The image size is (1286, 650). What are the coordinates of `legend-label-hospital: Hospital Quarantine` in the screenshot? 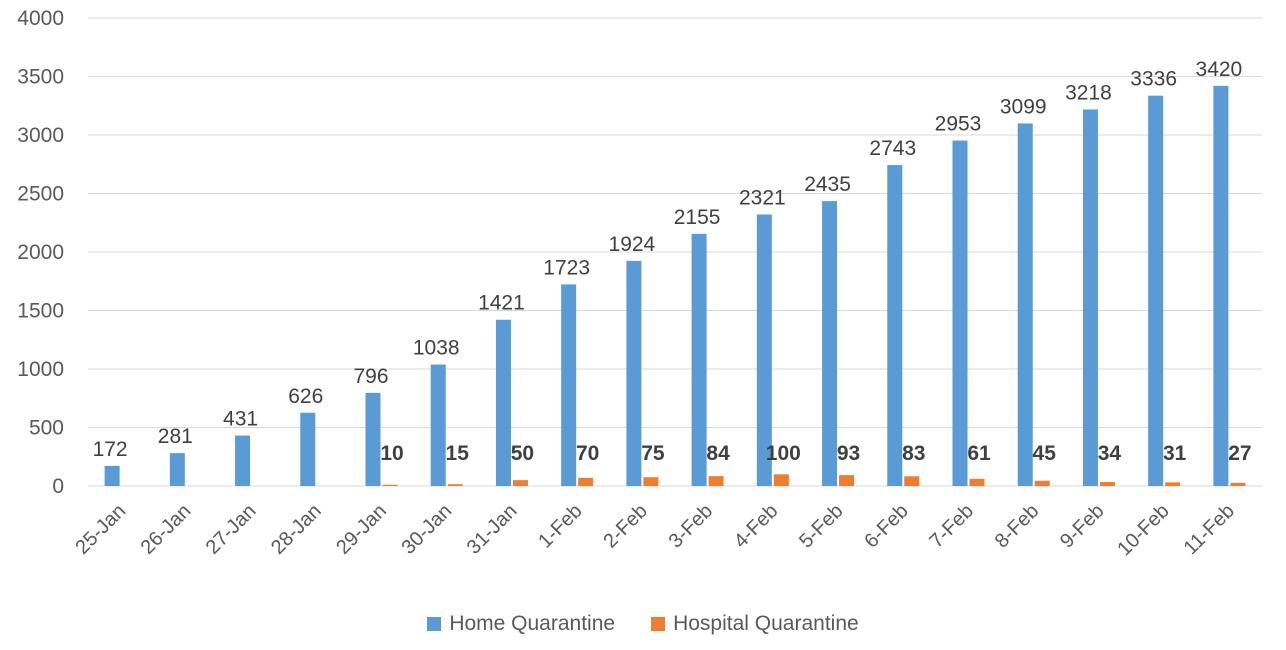 It's located at (766, 623).